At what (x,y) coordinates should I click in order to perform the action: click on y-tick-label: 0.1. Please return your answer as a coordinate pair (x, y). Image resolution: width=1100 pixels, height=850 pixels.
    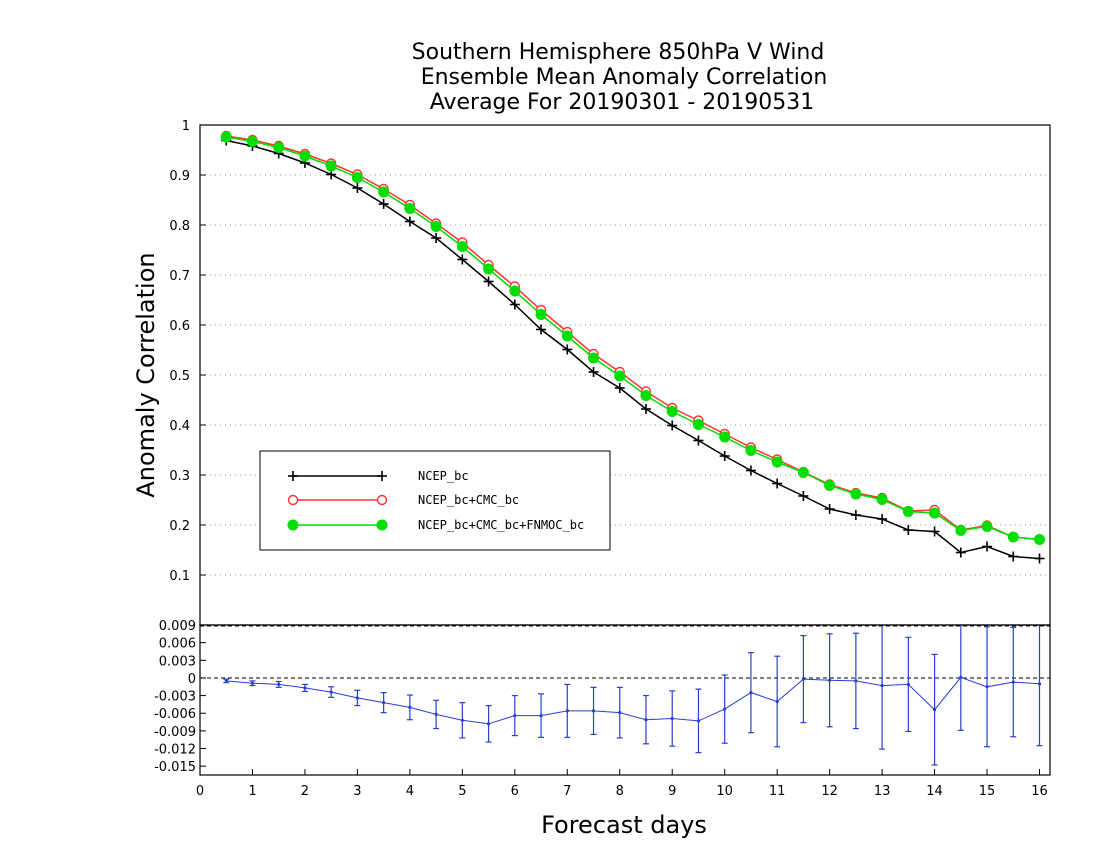
    Looking at the image, I should click on (179, 576).